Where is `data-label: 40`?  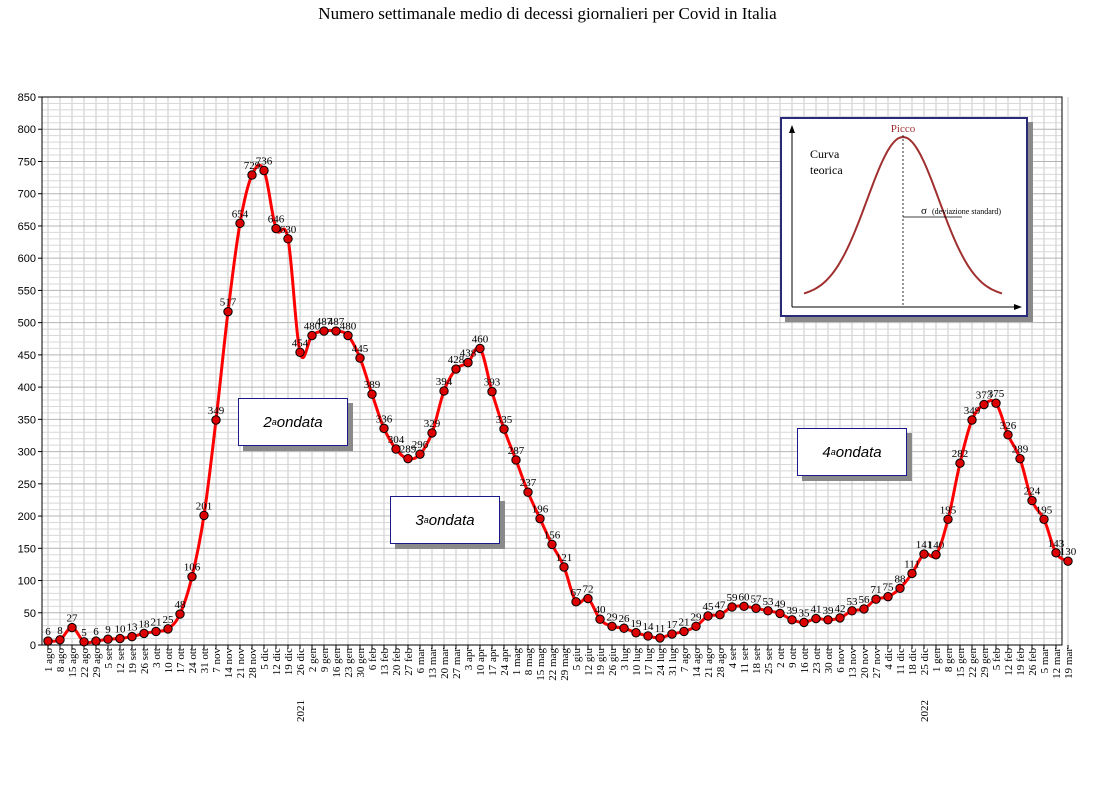 data-label: 40 is located at coordinates (601, 610).